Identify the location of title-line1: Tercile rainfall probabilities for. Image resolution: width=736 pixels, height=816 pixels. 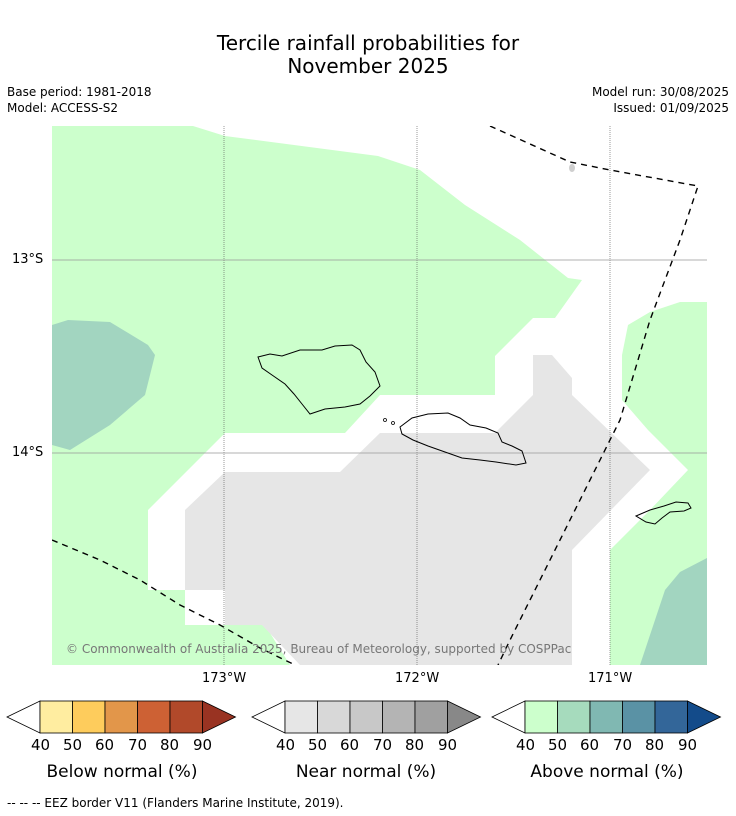
(368, 43).